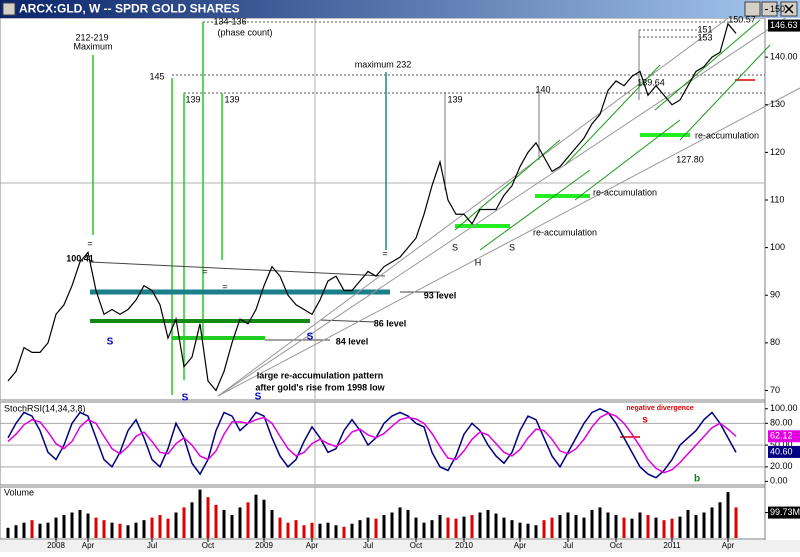 The width and height of the screenshot is (800, 557). What do you see at coordinates (390, 323) in the screenshot?
I see `annotation: 86 level` at bounding box center [390, 323].